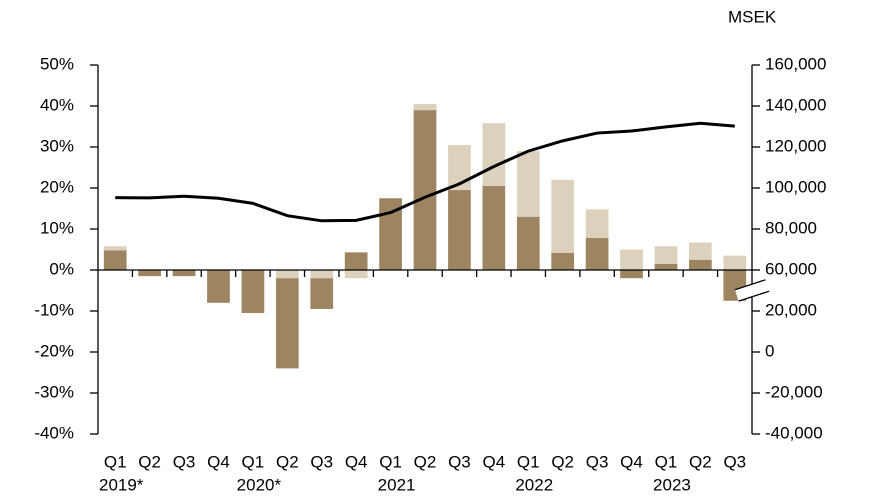  What do you see at coordinates (769, 350) in the screenshot?
I see `y2-tick-label: 0` at bounding box center [769, 350].